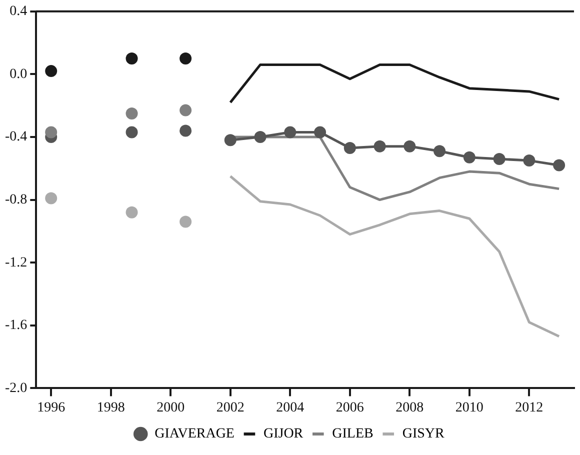 This screenshot has height=455, width=580. What do you see at coordinates (350, 408) in the screenshot?
I see `x-tick-label: 2006` at bounding box center [350, 408].